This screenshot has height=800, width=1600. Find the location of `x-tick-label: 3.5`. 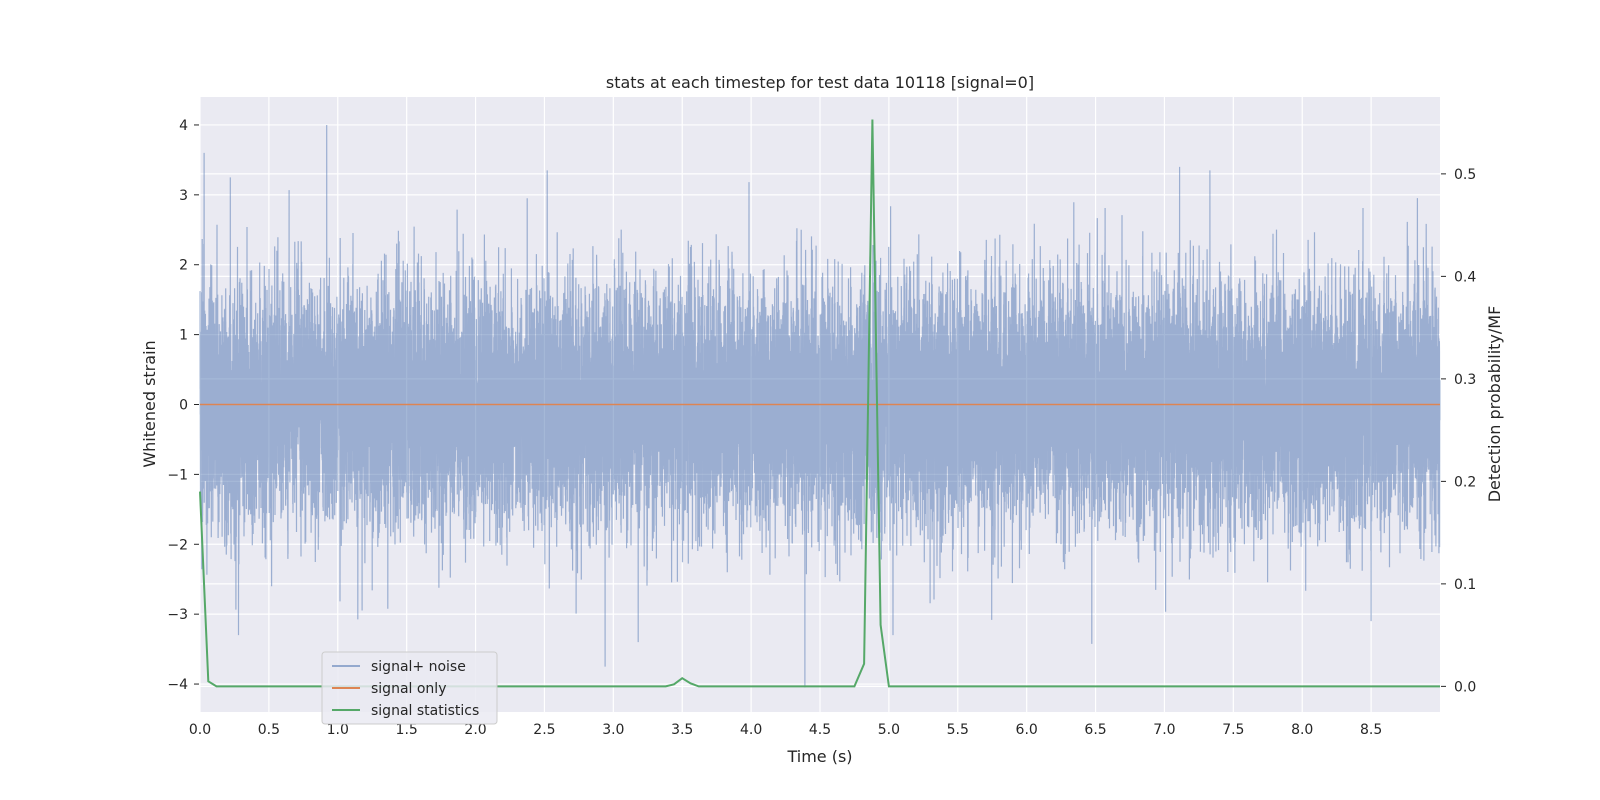

x-tick-label: 3.5 is located at coordinates (682, 730).